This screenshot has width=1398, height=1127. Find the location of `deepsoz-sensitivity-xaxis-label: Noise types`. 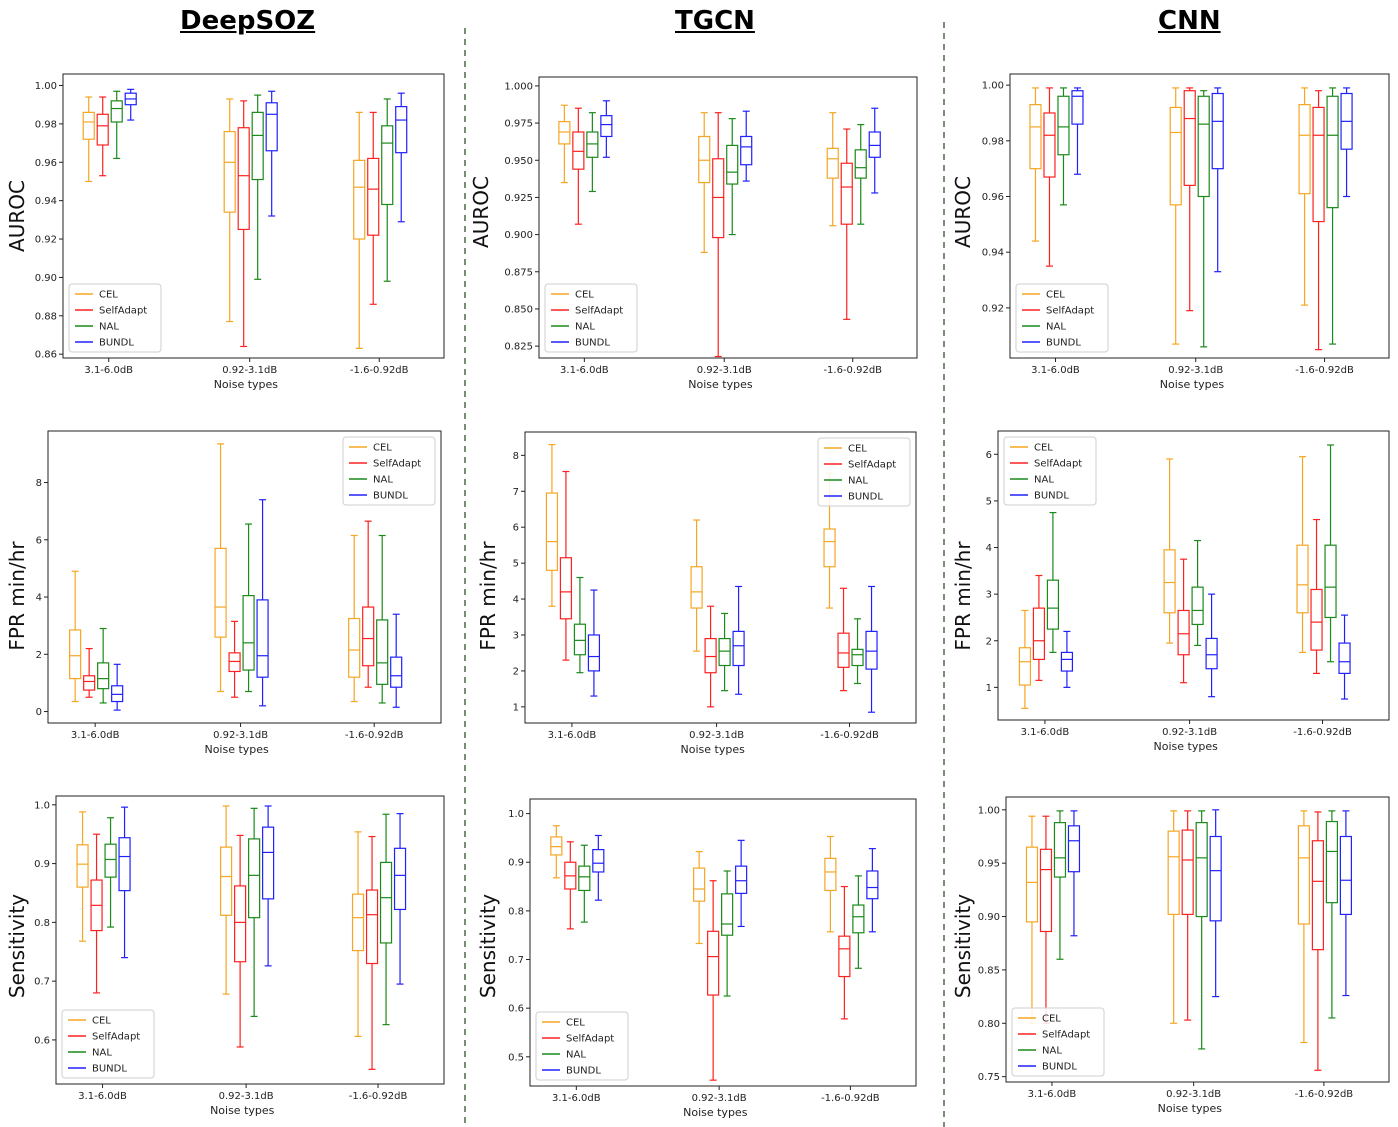

deepsoz-sensitivity-xaxis-label: Noise types is located at coordinates (242, 1110).